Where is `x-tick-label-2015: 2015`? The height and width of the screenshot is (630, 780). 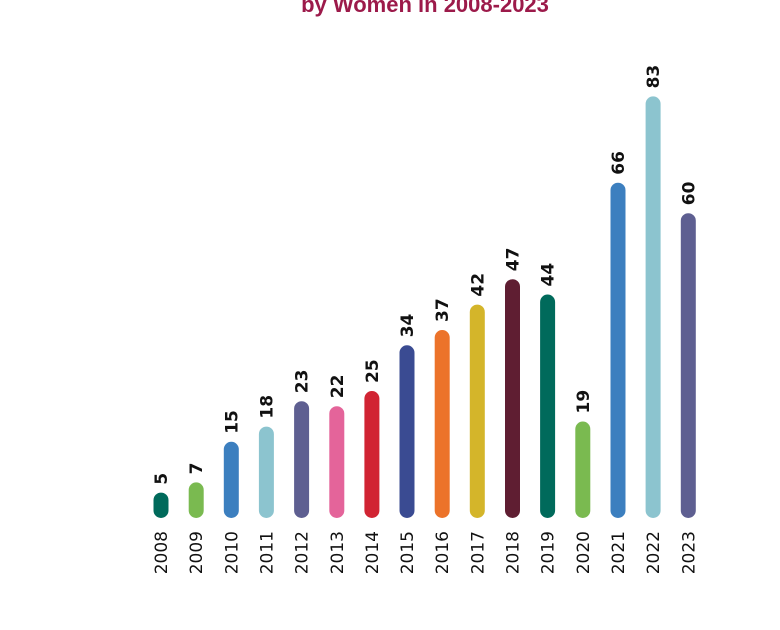
x-tick-label-2015: 2015 is located at coordinates (408, 552).